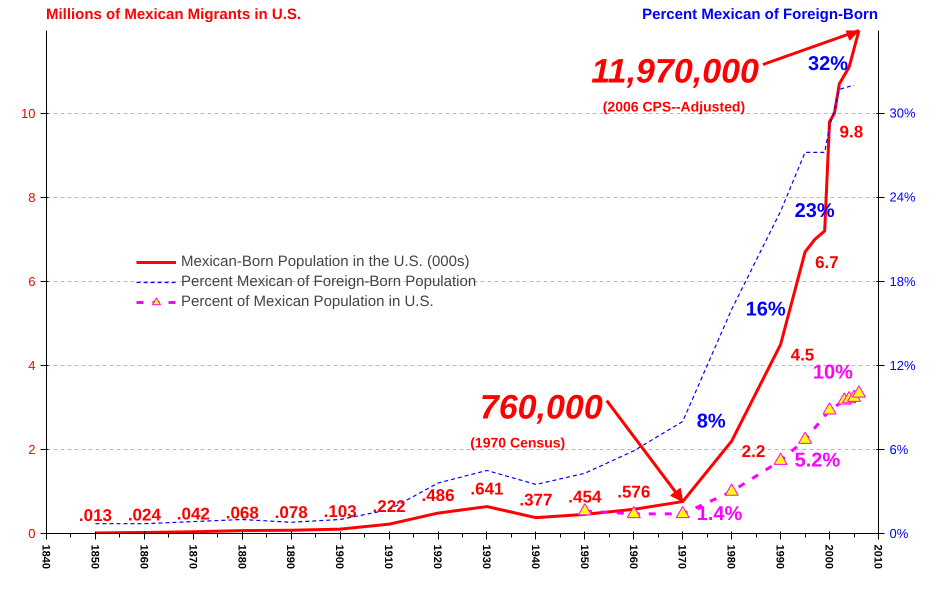  I want to click on x-tick-label: 1920, so click(437, 556).